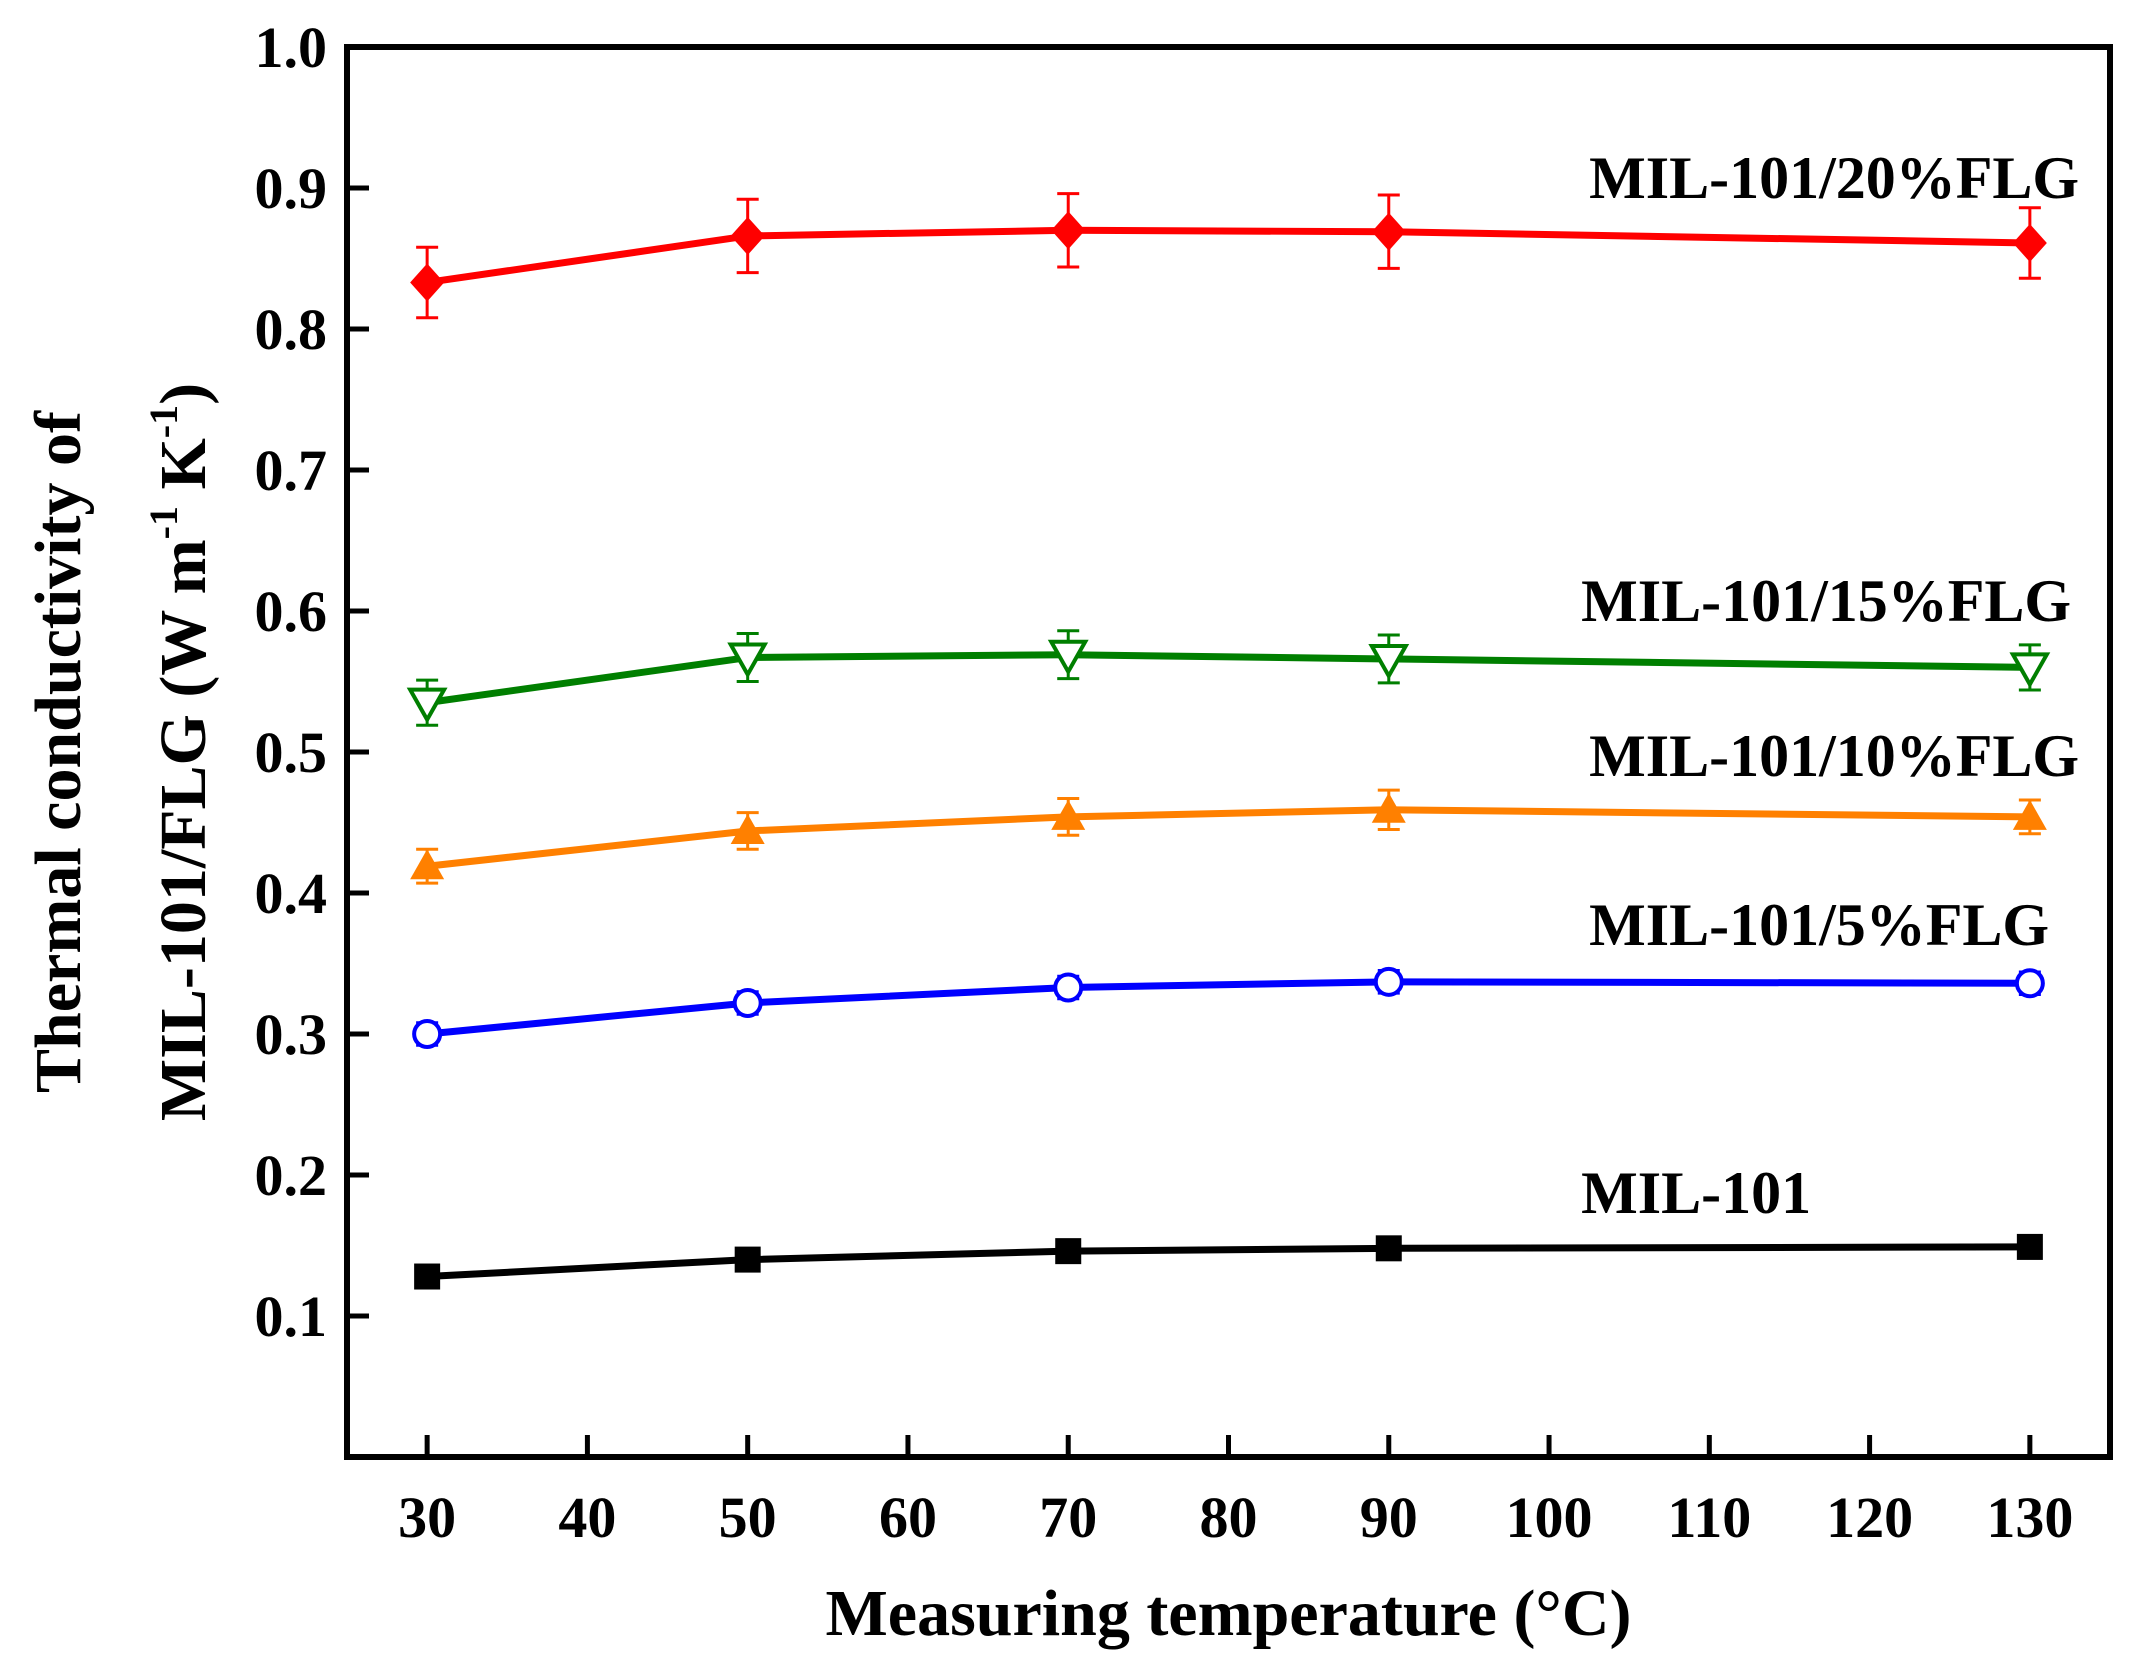  I want to click on y-tick-label: 0.7, so click(291, 470).